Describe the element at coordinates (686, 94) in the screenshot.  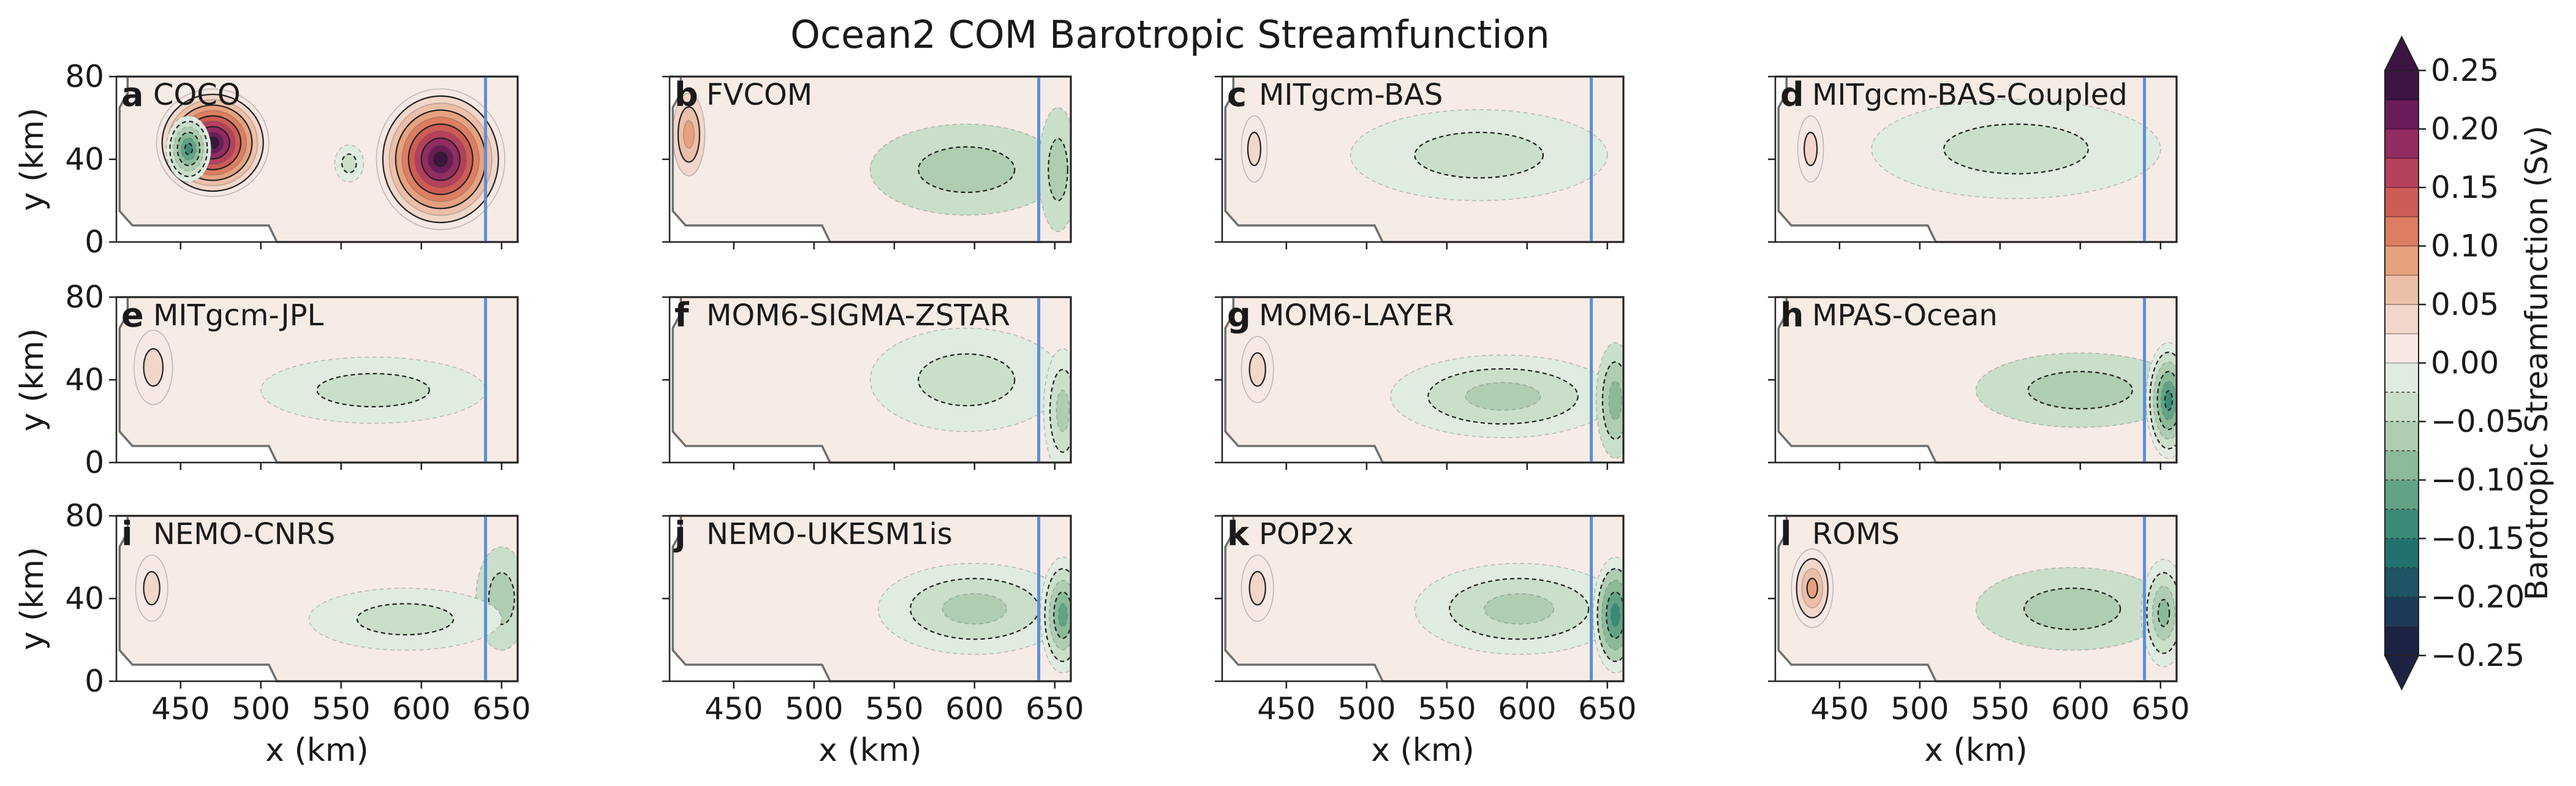
I see `panel-letter: b` at that location.